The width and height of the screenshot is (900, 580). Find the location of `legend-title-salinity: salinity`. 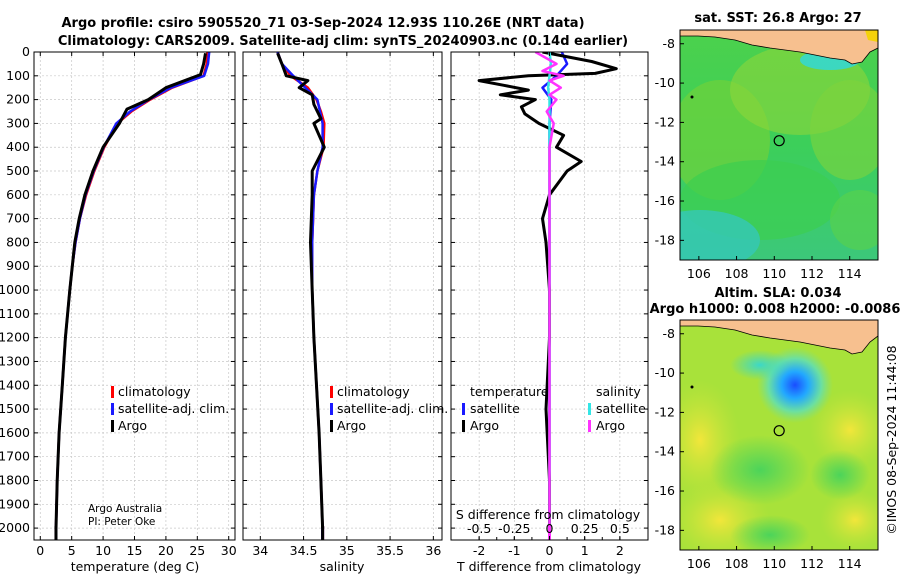

legend-title-salinity: salinity is located at coordinates (618, 391).